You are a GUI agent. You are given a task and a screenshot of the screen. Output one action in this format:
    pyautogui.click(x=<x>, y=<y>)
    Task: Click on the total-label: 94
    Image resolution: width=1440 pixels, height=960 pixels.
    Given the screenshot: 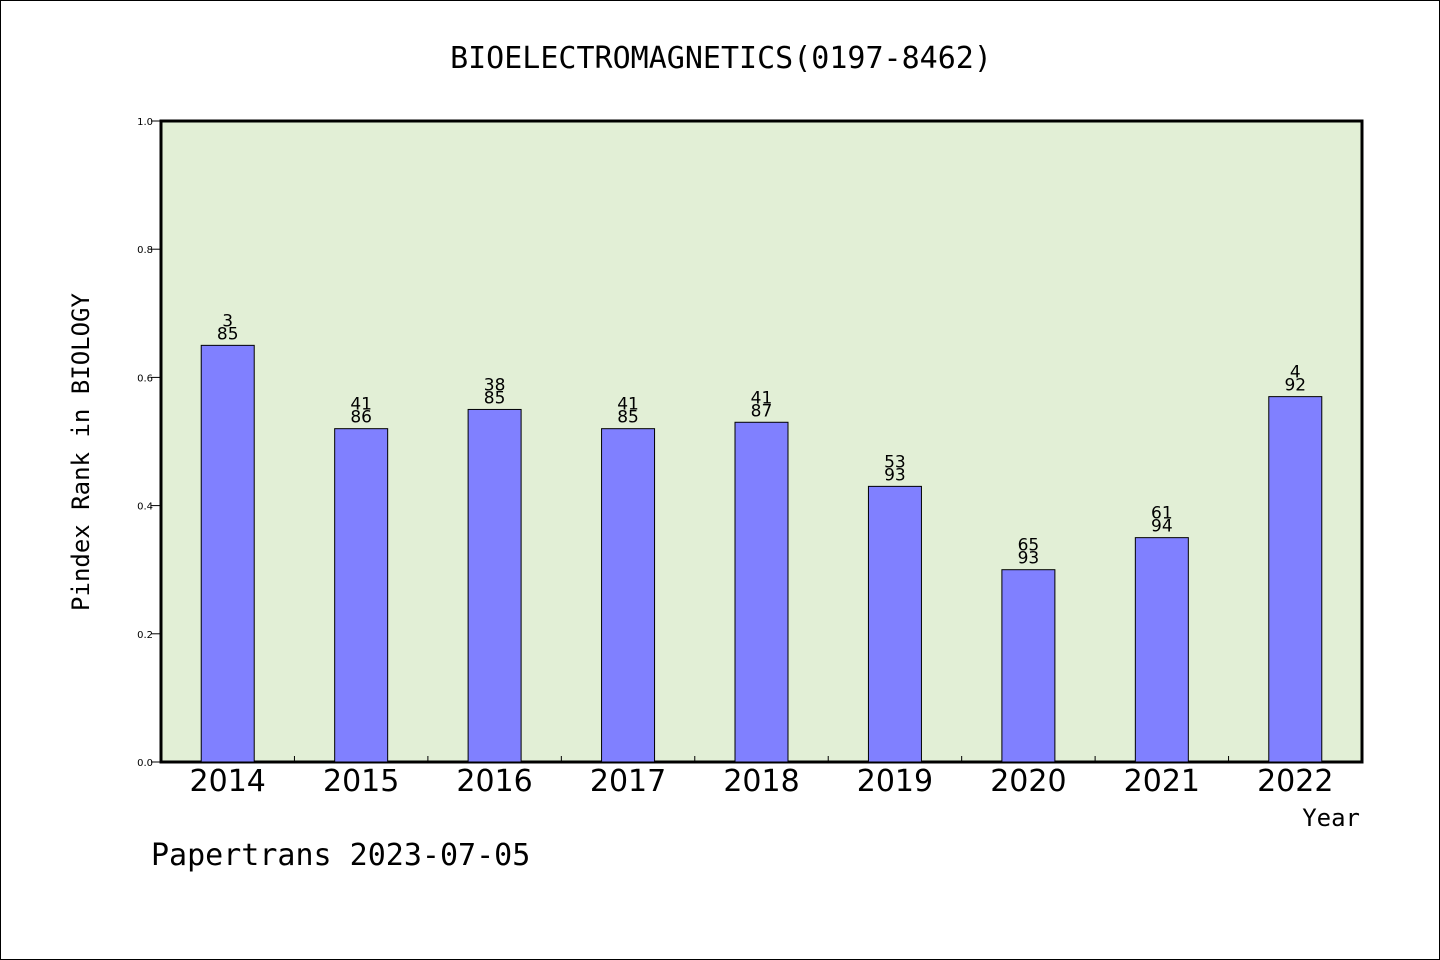 What is the action you would take?
    pyautogui.click(x=1162, y=527)
    